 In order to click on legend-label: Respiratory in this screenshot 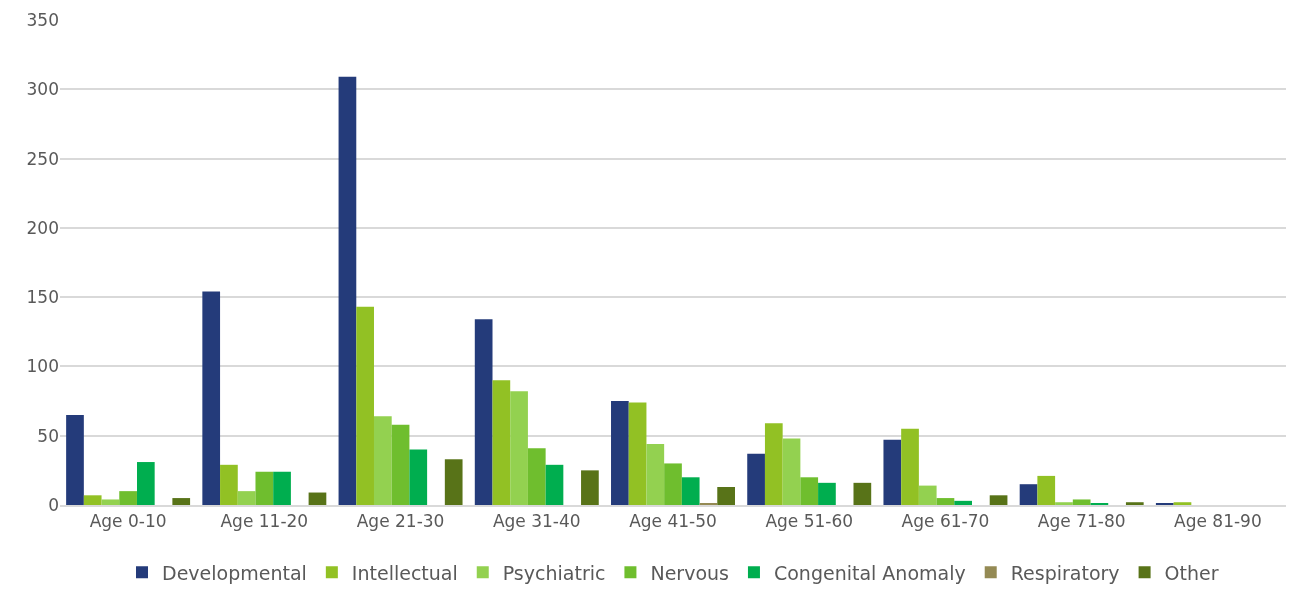, I will do `click(1065, 572)`.